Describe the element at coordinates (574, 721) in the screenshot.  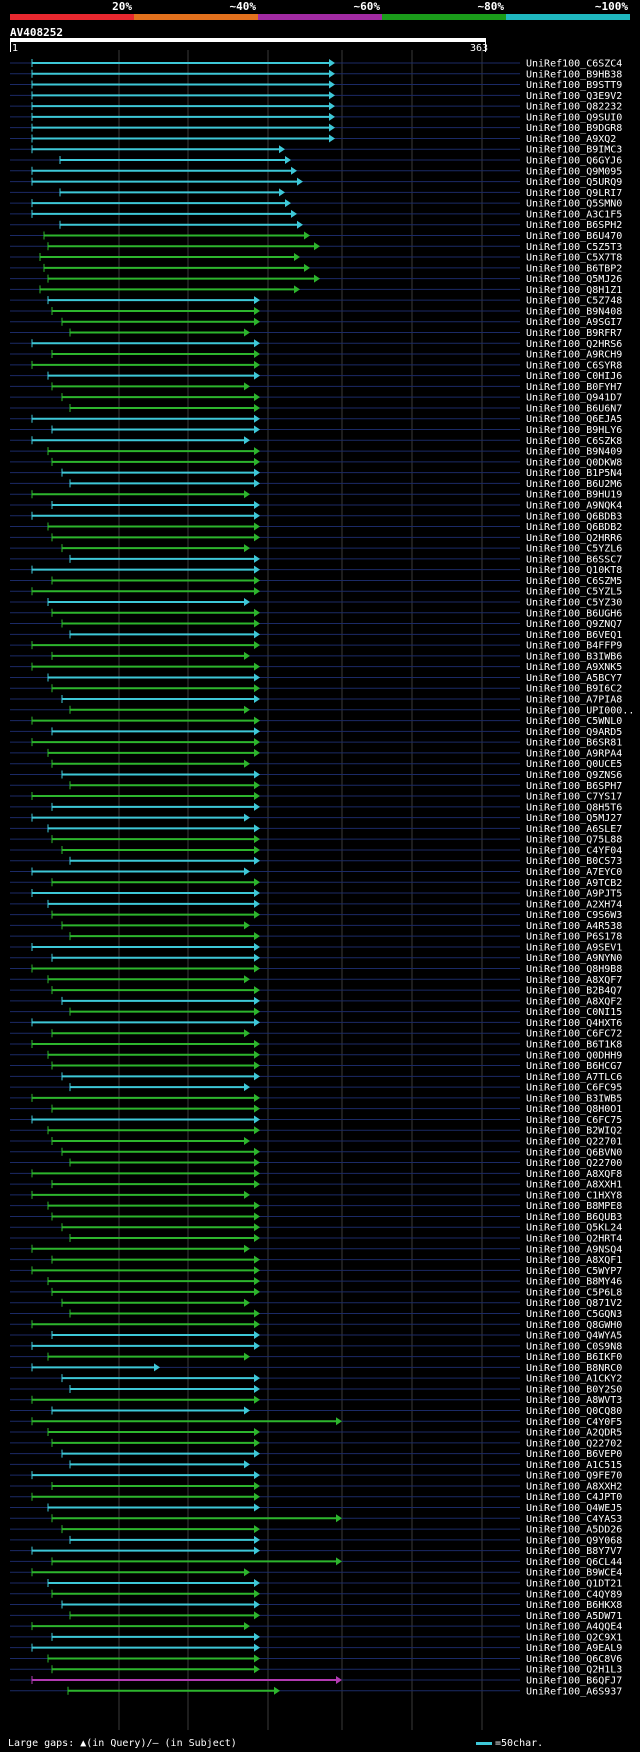
I see `hit-label: UniRef100_C5WNL0` at that location.